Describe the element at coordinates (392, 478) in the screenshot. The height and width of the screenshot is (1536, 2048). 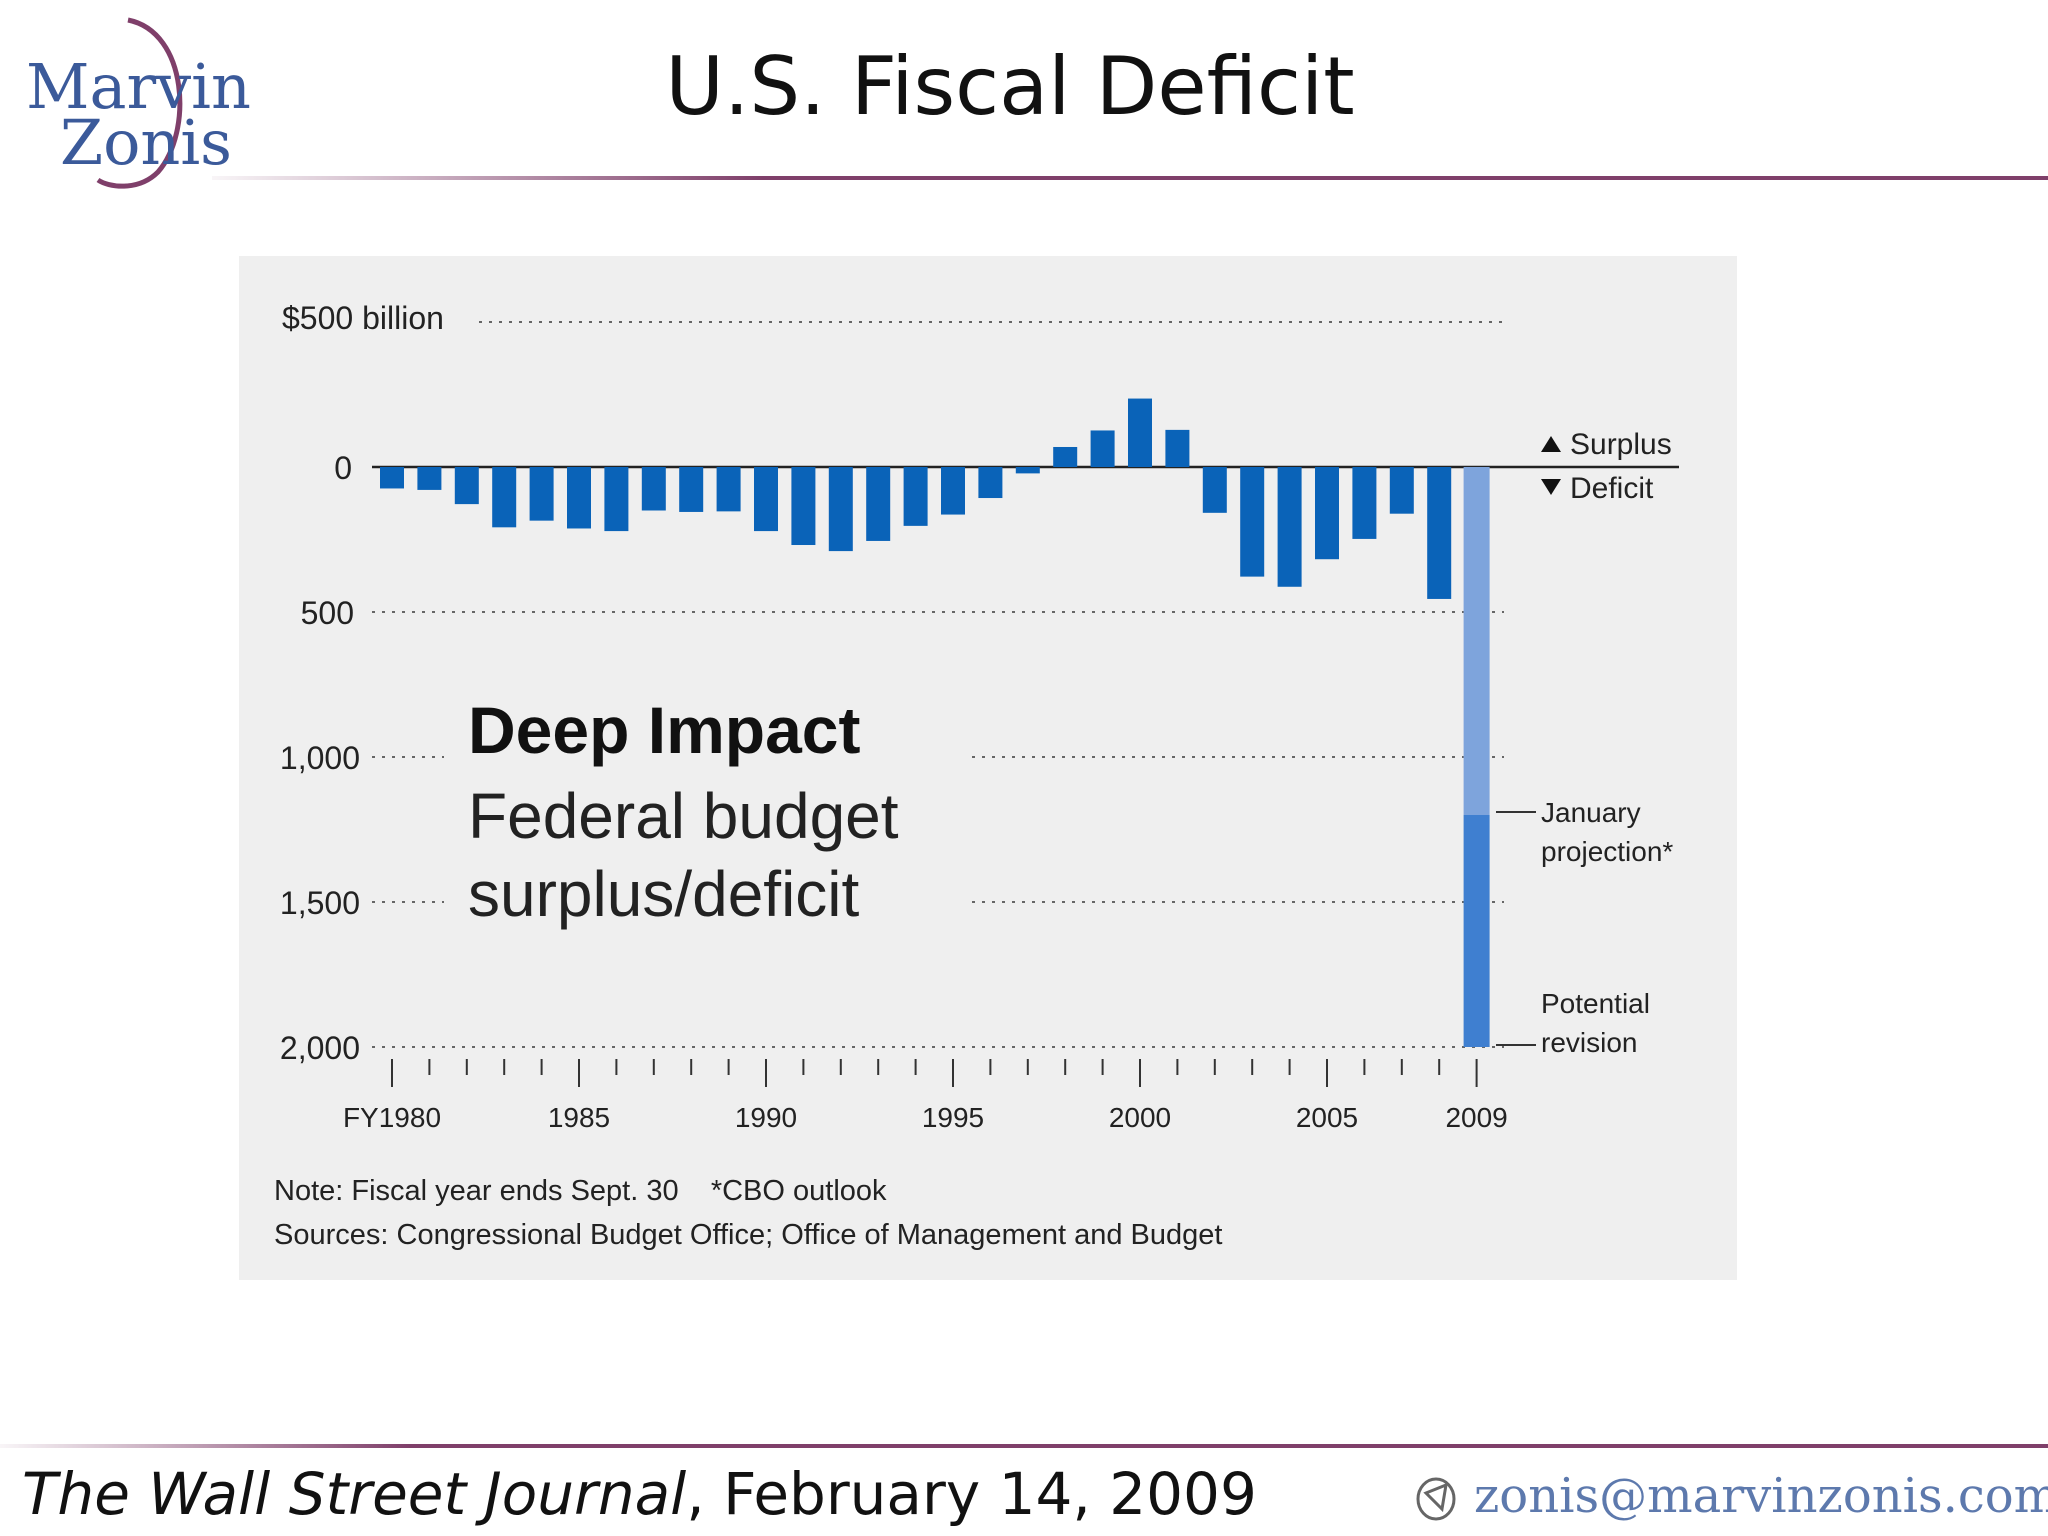
I see `bar-1980` at that location.